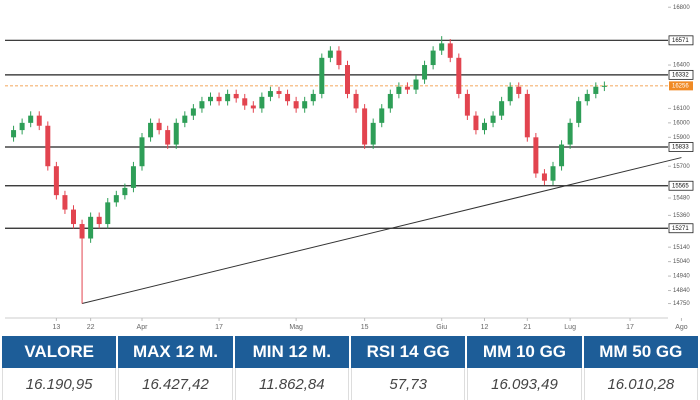 The width and height of the screenshot is (700, 400). What do you see at coordinates (681, 109) in the screenshot?
I see `y-tick-label: 16100` at bounding box center [681, 109].